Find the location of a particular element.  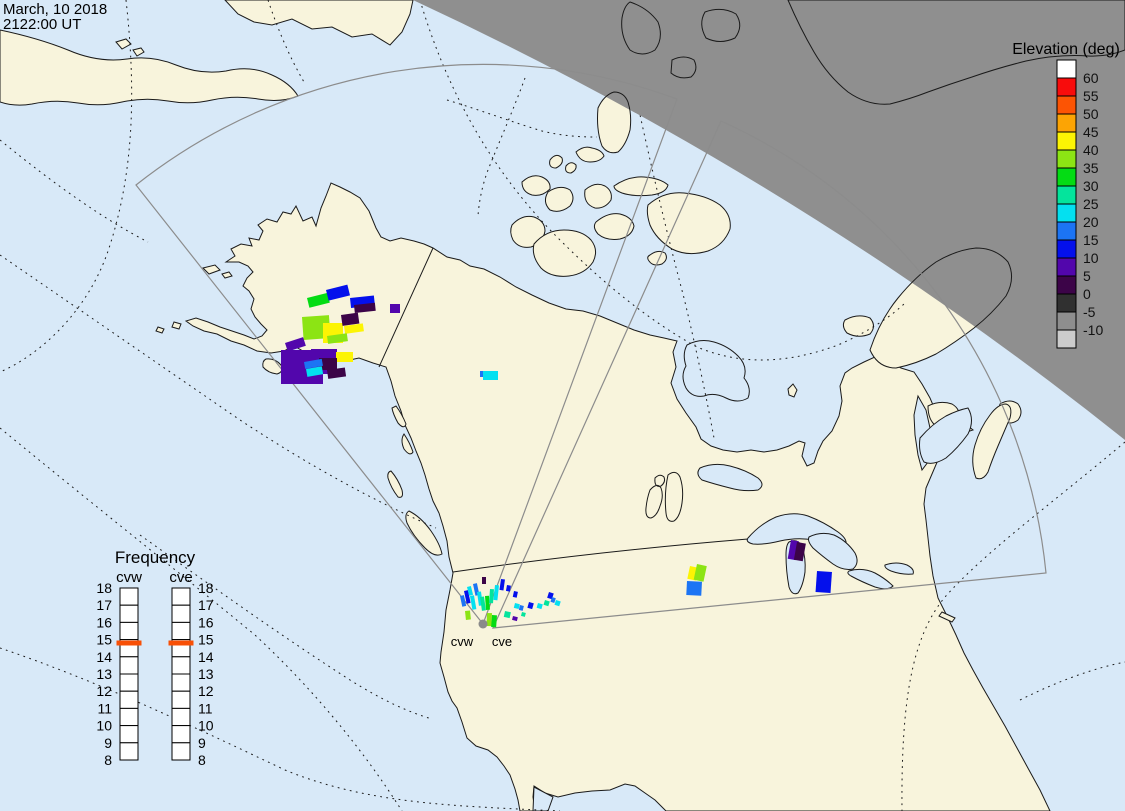

time-line: 2122:00 UT is located at coordinates (42, 24).